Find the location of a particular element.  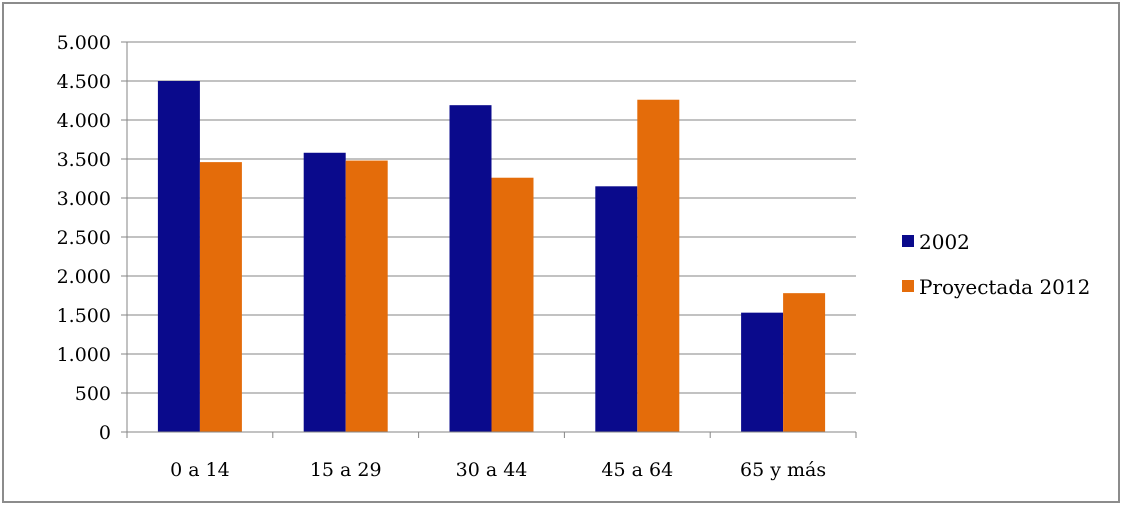

x-tick-label: 0 a 14 is located at coordinates (200, 470).